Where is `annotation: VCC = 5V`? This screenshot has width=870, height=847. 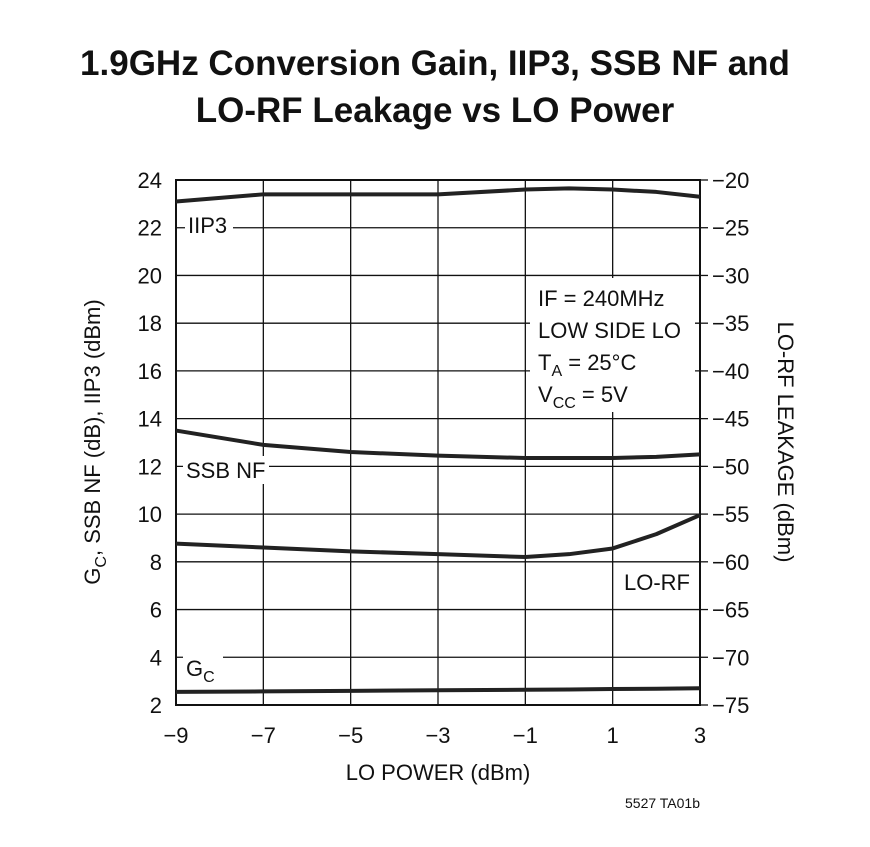
annotation: VCC = 5V is located at coordinates (583, 397).